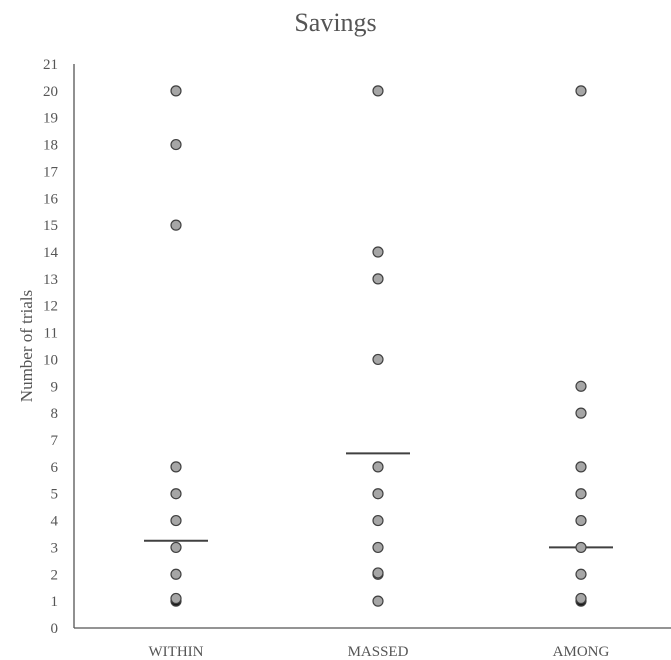 The image size is (671, 660). What do you see at coordinates (335, 22) in the screenshot?
I see `chart-title: Savings` at bounding box center [335, 22].